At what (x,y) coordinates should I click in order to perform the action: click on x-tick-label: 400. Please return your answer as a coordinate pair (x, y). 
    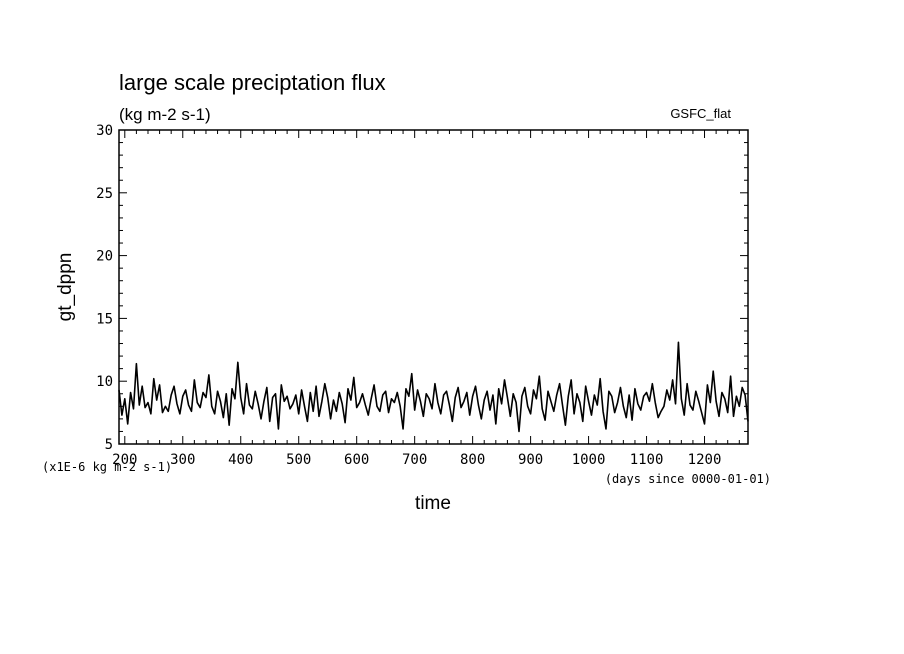
    Looking at the image, I should click on (240, 460).